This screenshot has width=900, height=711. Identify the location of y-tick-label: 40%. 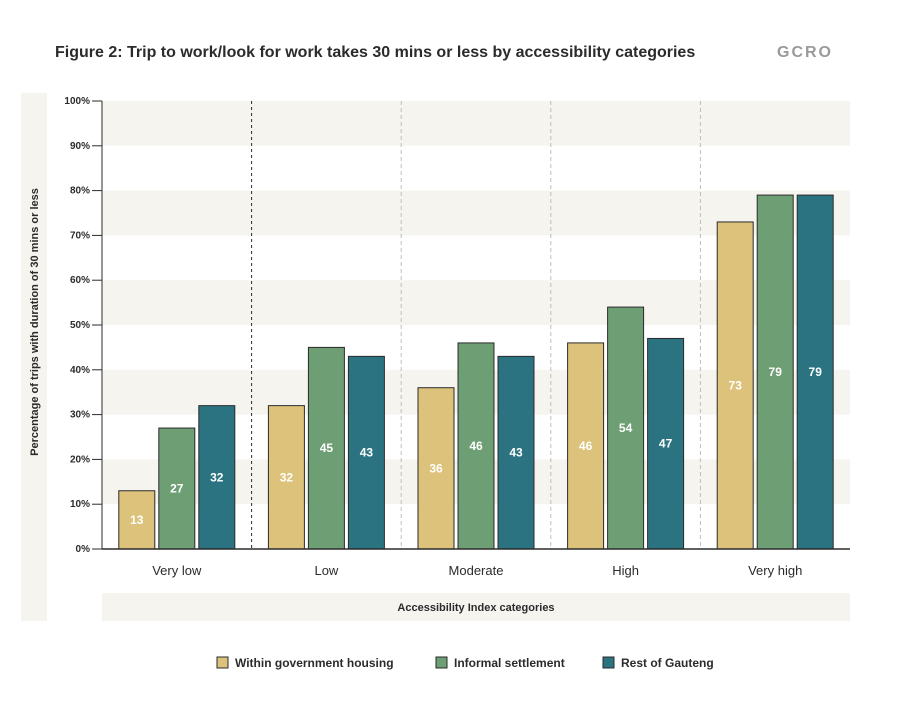
(80, 370).